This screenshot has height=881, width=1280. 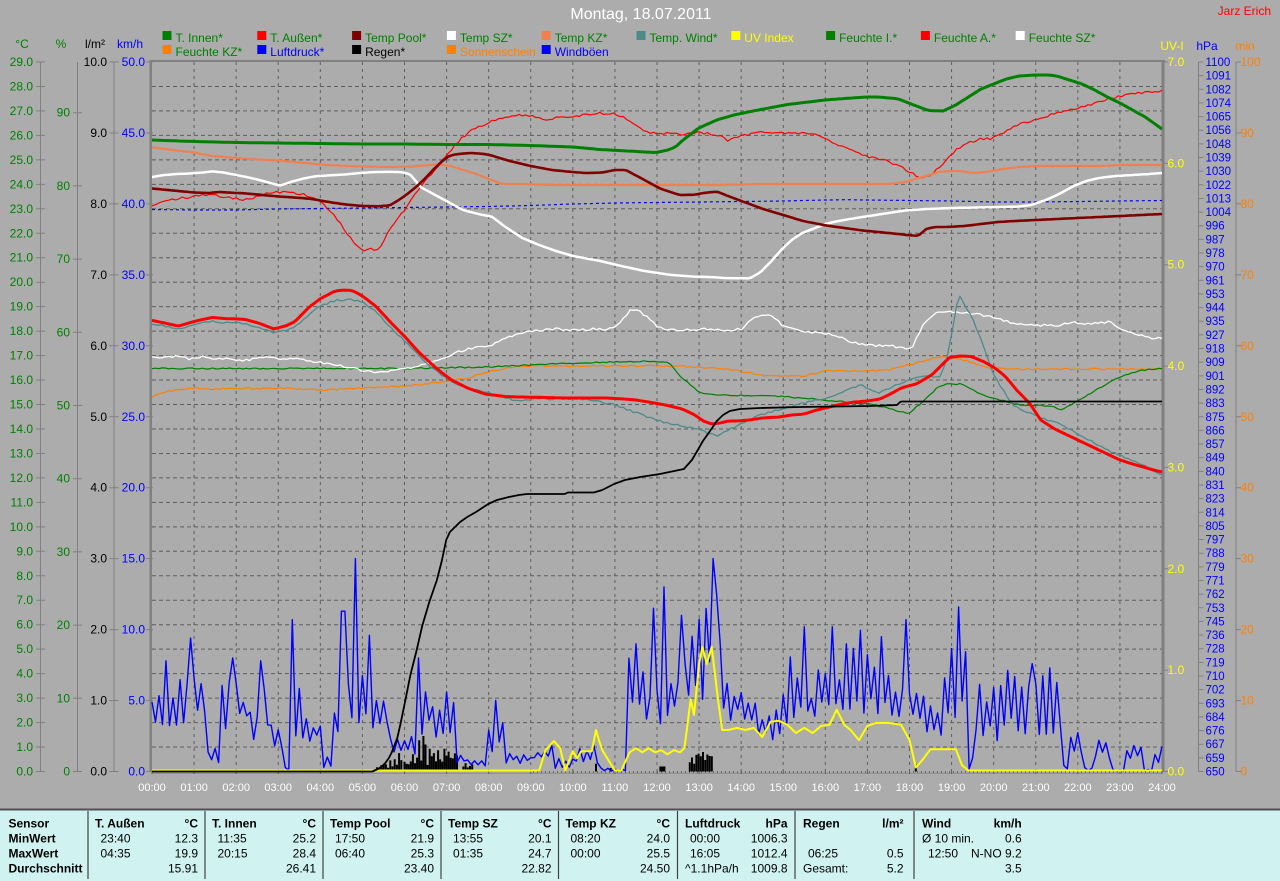 What do you see at coordinates (423, 838) in the screenshot?
I see `svg-text: 21.9` at bounding box center [423, 838].